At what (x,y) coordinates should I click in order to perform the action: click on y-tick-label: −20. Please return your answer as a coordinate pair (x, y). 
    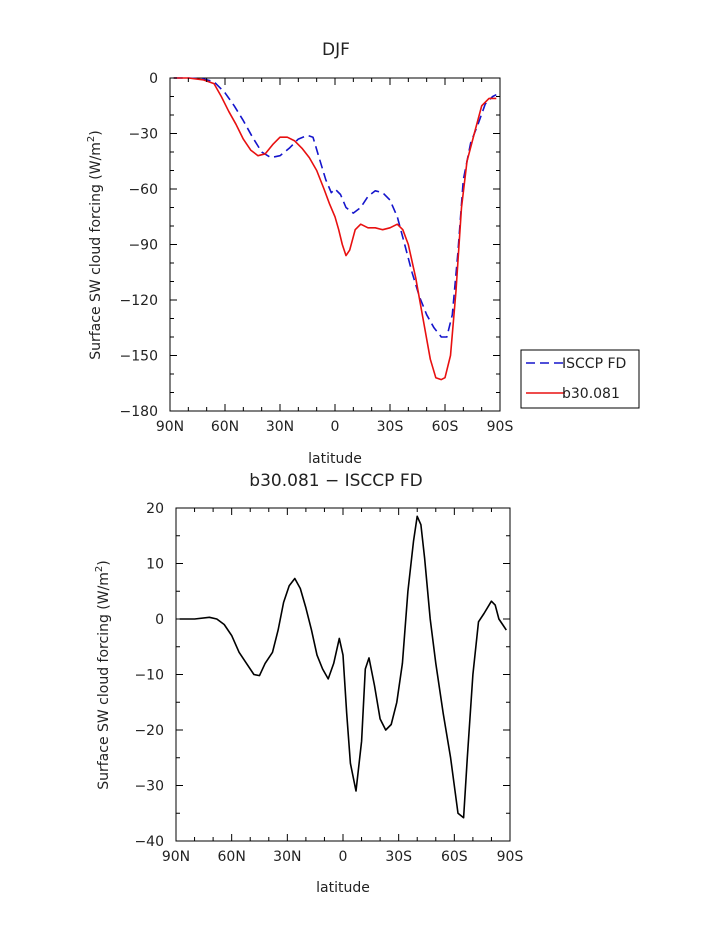
    Looking at the image, I should click on (149, 731).